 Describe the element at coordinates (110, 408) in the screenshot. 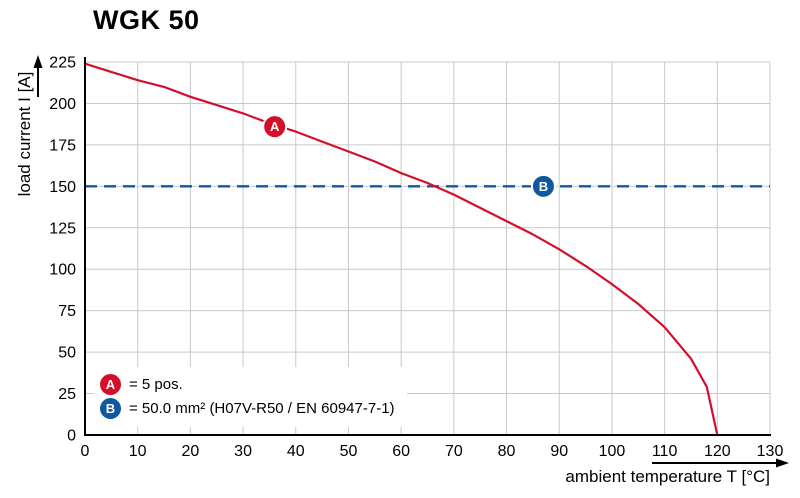

I see `legend-marker-b-icon: B` at that location.